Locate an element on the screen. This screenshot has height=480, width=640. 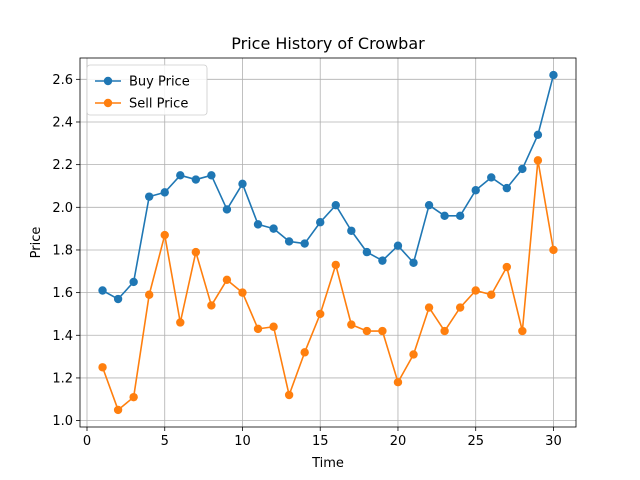
chart-title: Price History of Crowbar is located at coordinates (328, 43).